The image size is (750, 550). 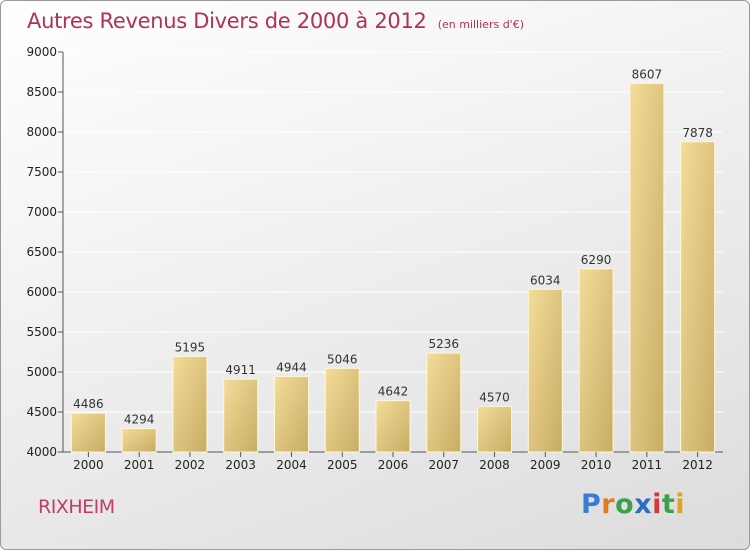 I want to click on logo-letter: x, so click(x=643, y=504).